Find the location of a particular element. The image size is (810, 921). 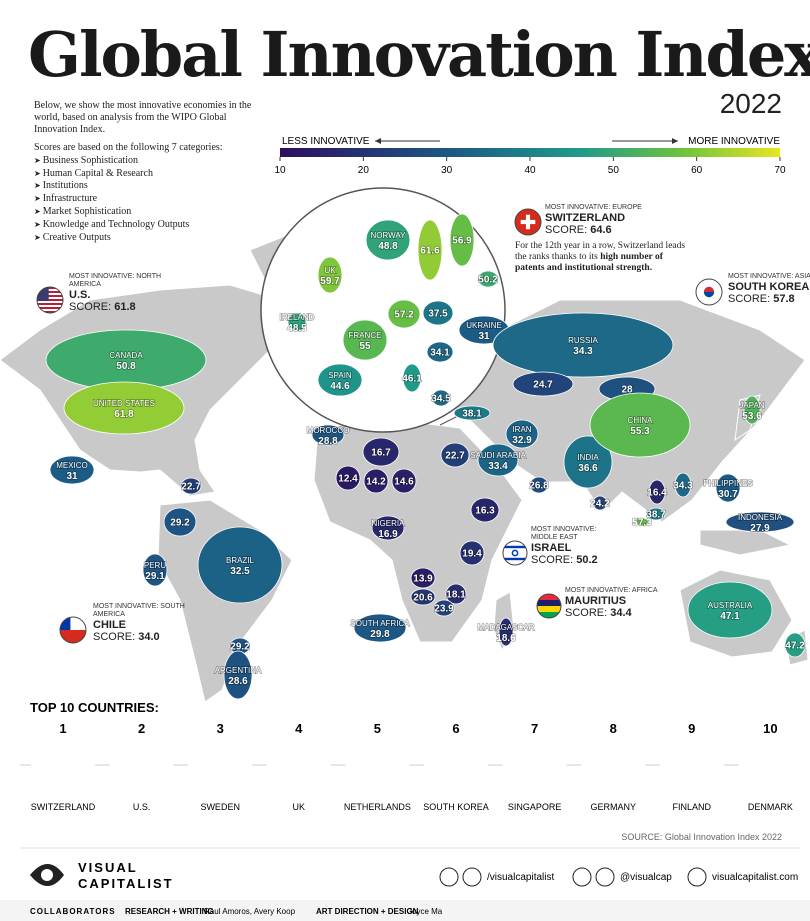

link: @visualcap is located at coordinates (646, 877).